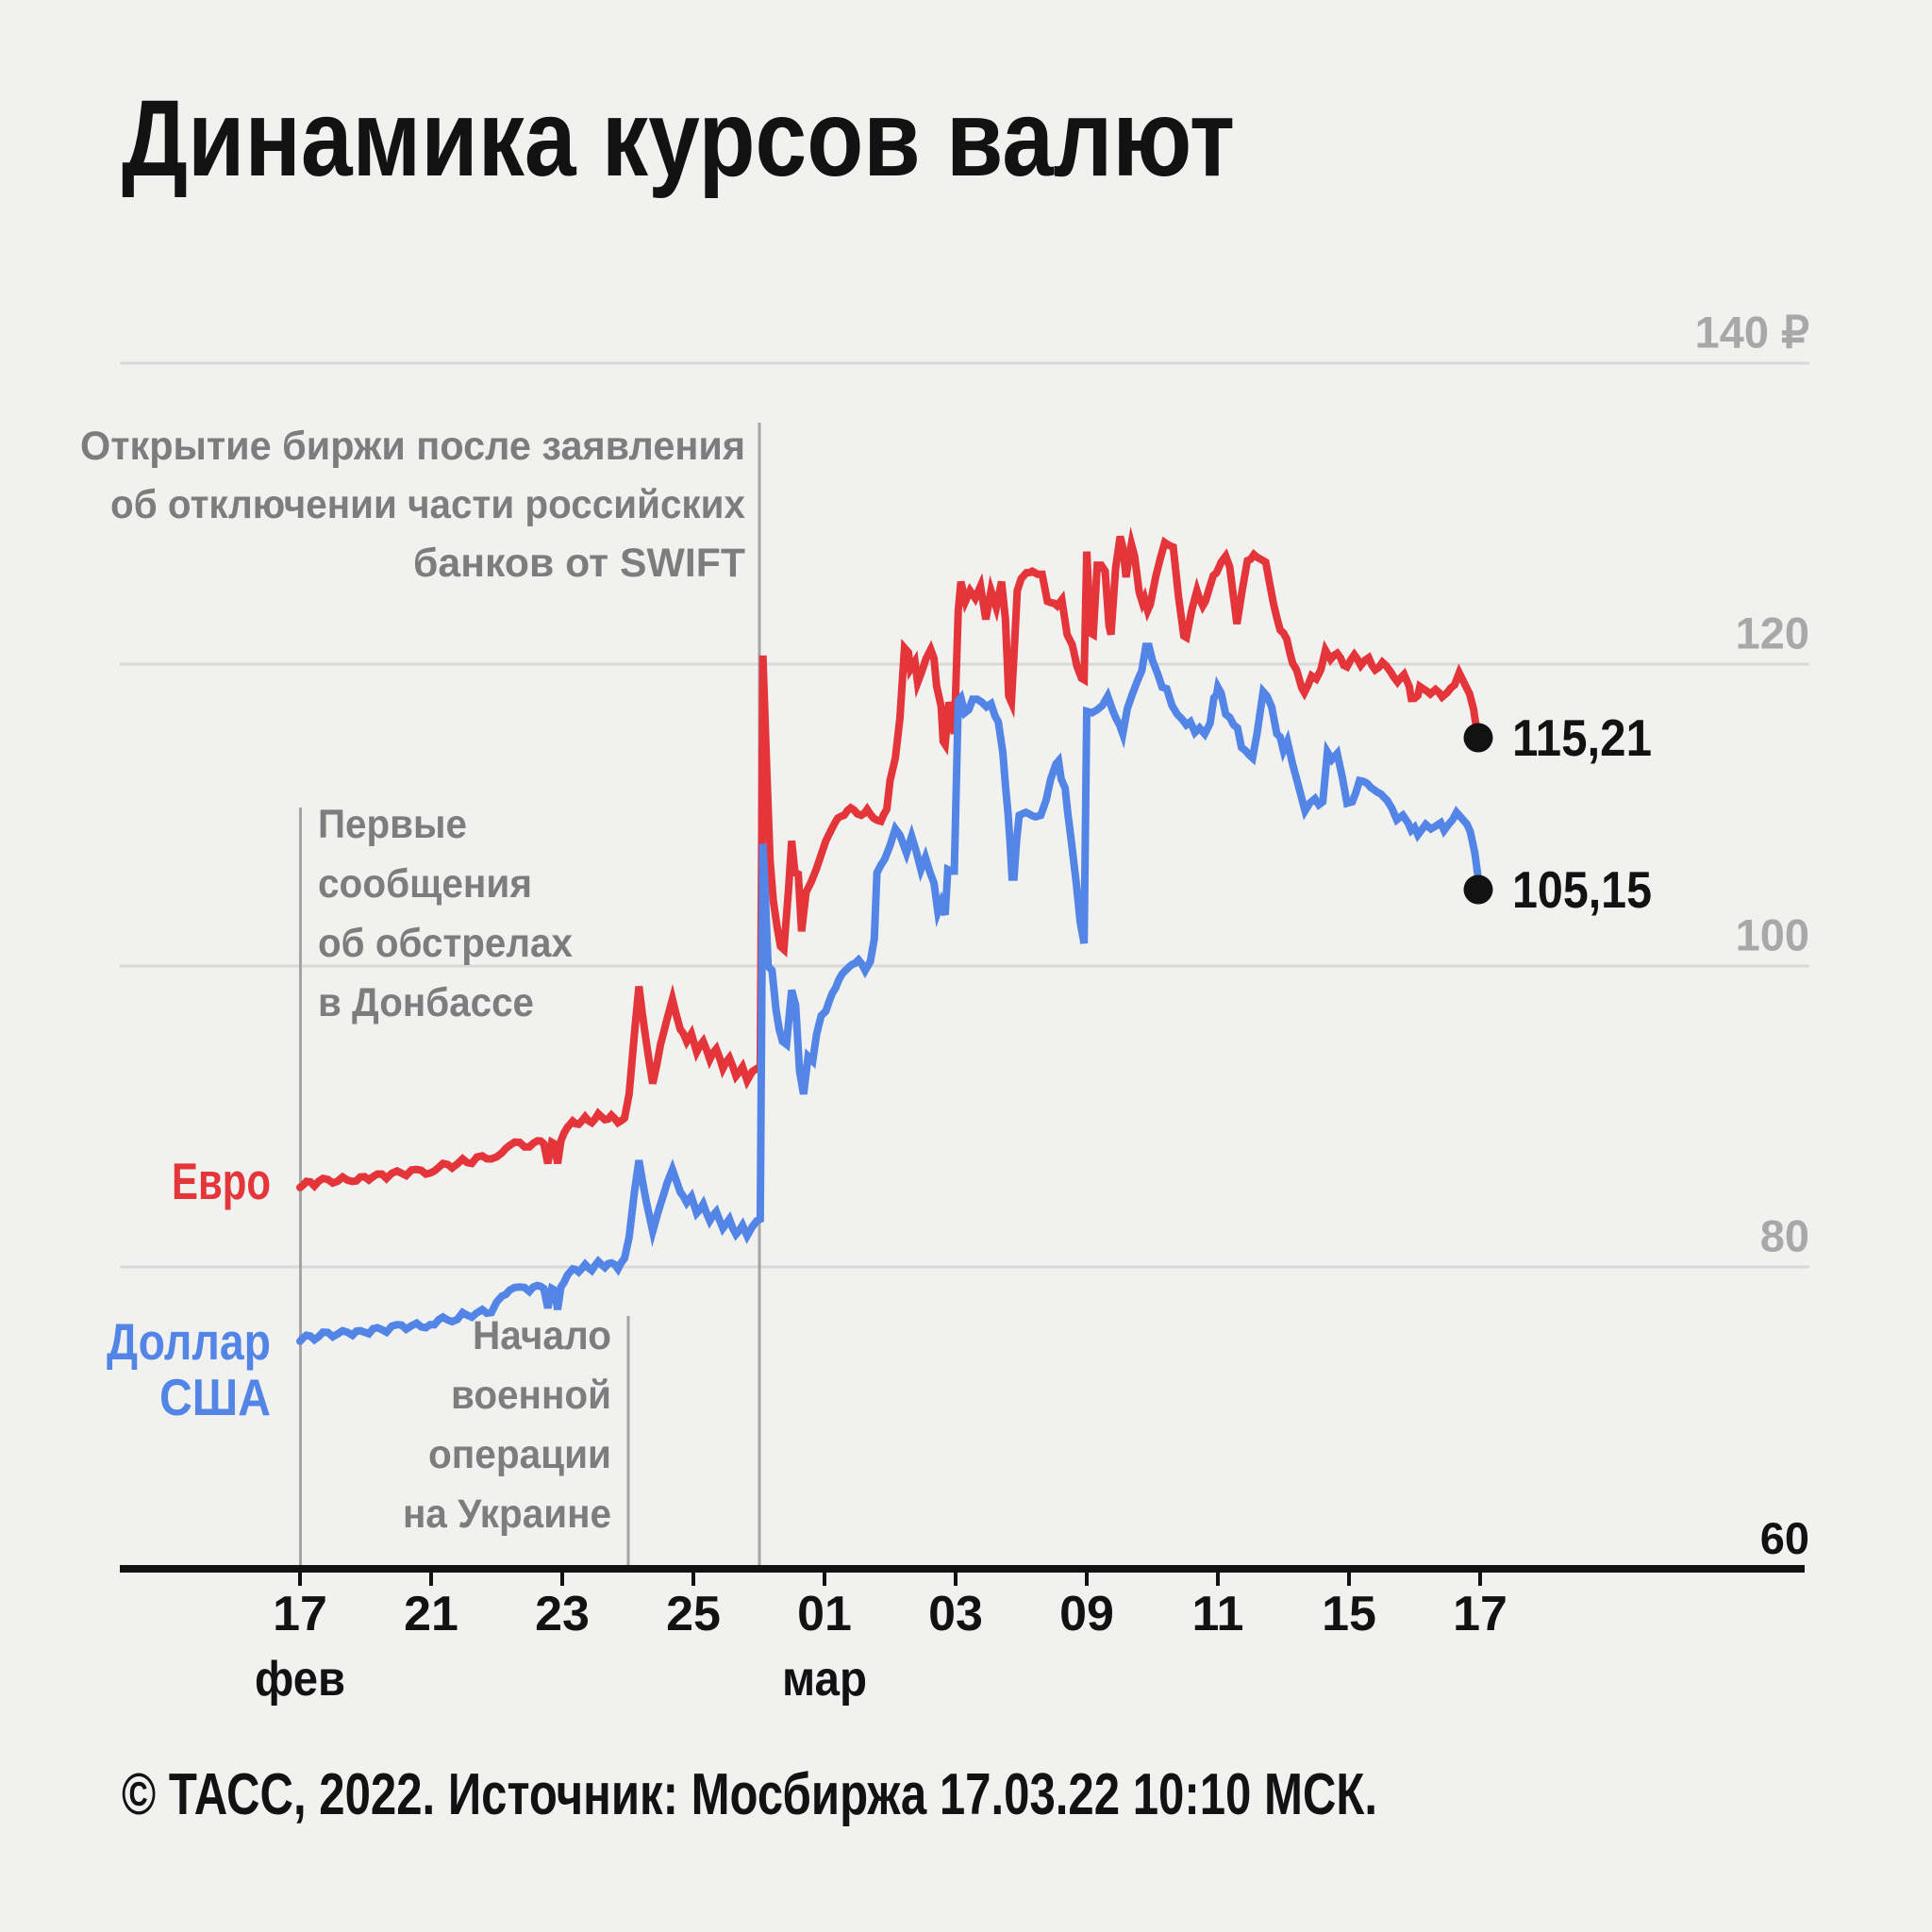 The height and width of the screenshot is (1932, 1932). Describe the element at coordinates (393, 824) in the screenshot. I see `svg-text: Первые` at that location.